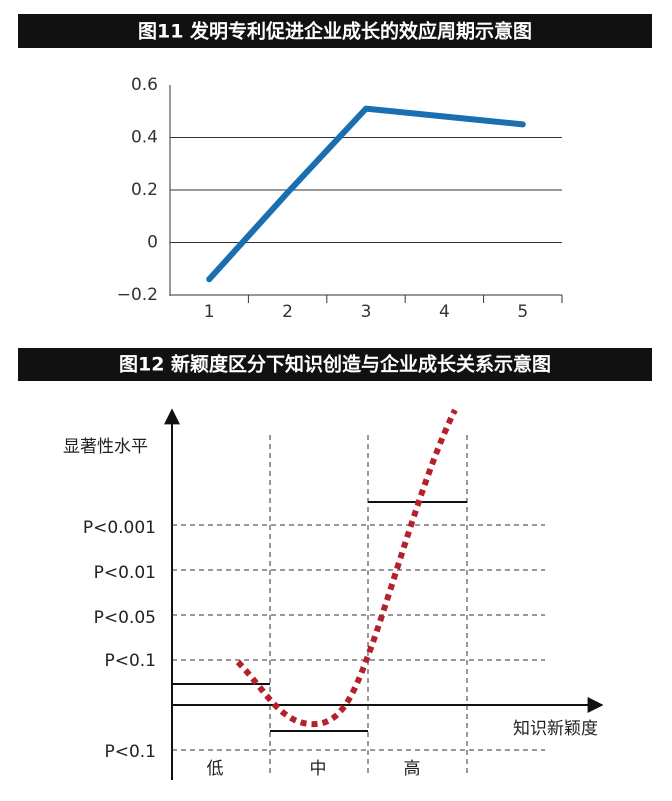  Describe the element at coordinates (119, 528) in the screenshot. I see `level-label: P<0.001` at that location.